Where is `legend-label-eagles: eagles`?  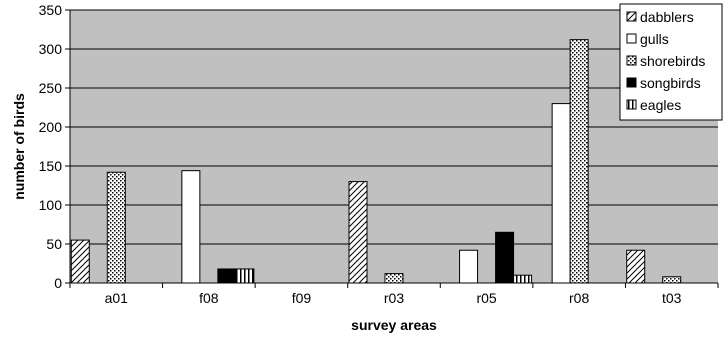
legend-label-eagles: eagles is located at coordinates (660, 105).